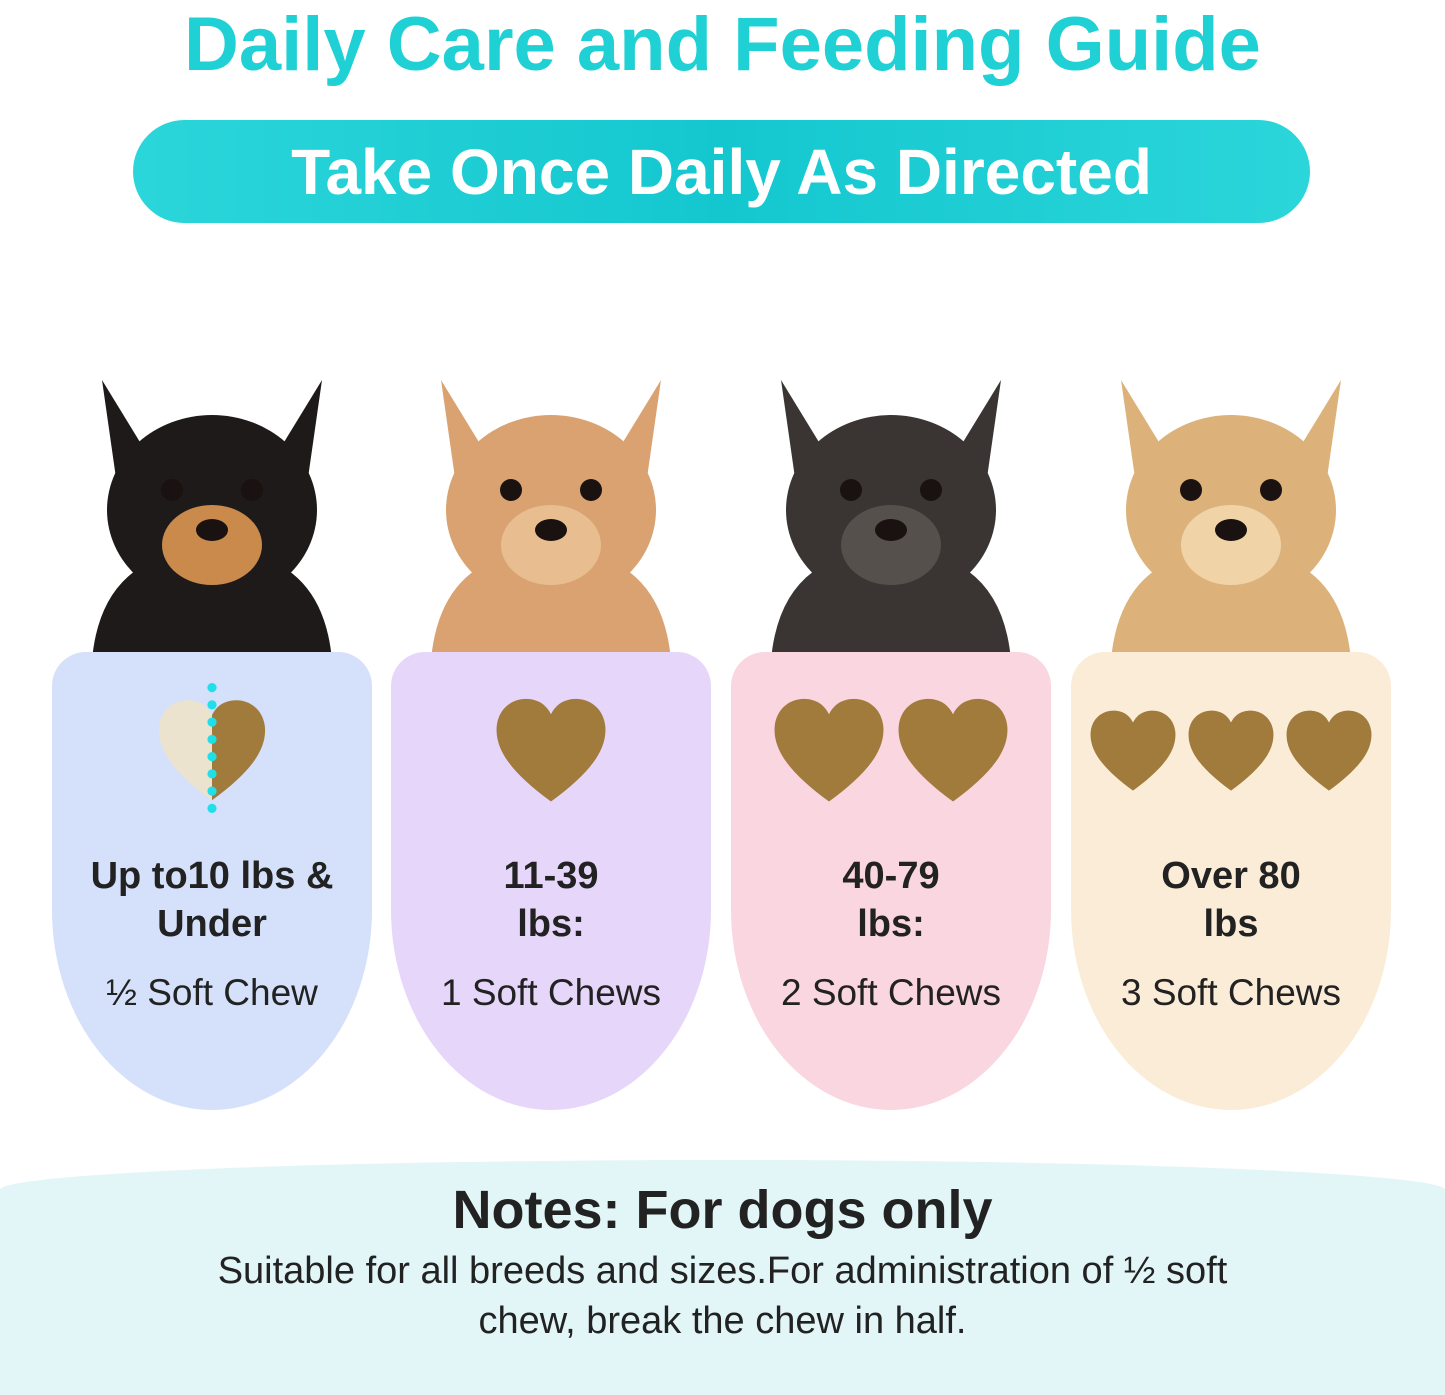  Describe the element at coordinates (212, 748) in the screenshot. I see `half-chew-icon` at that location.